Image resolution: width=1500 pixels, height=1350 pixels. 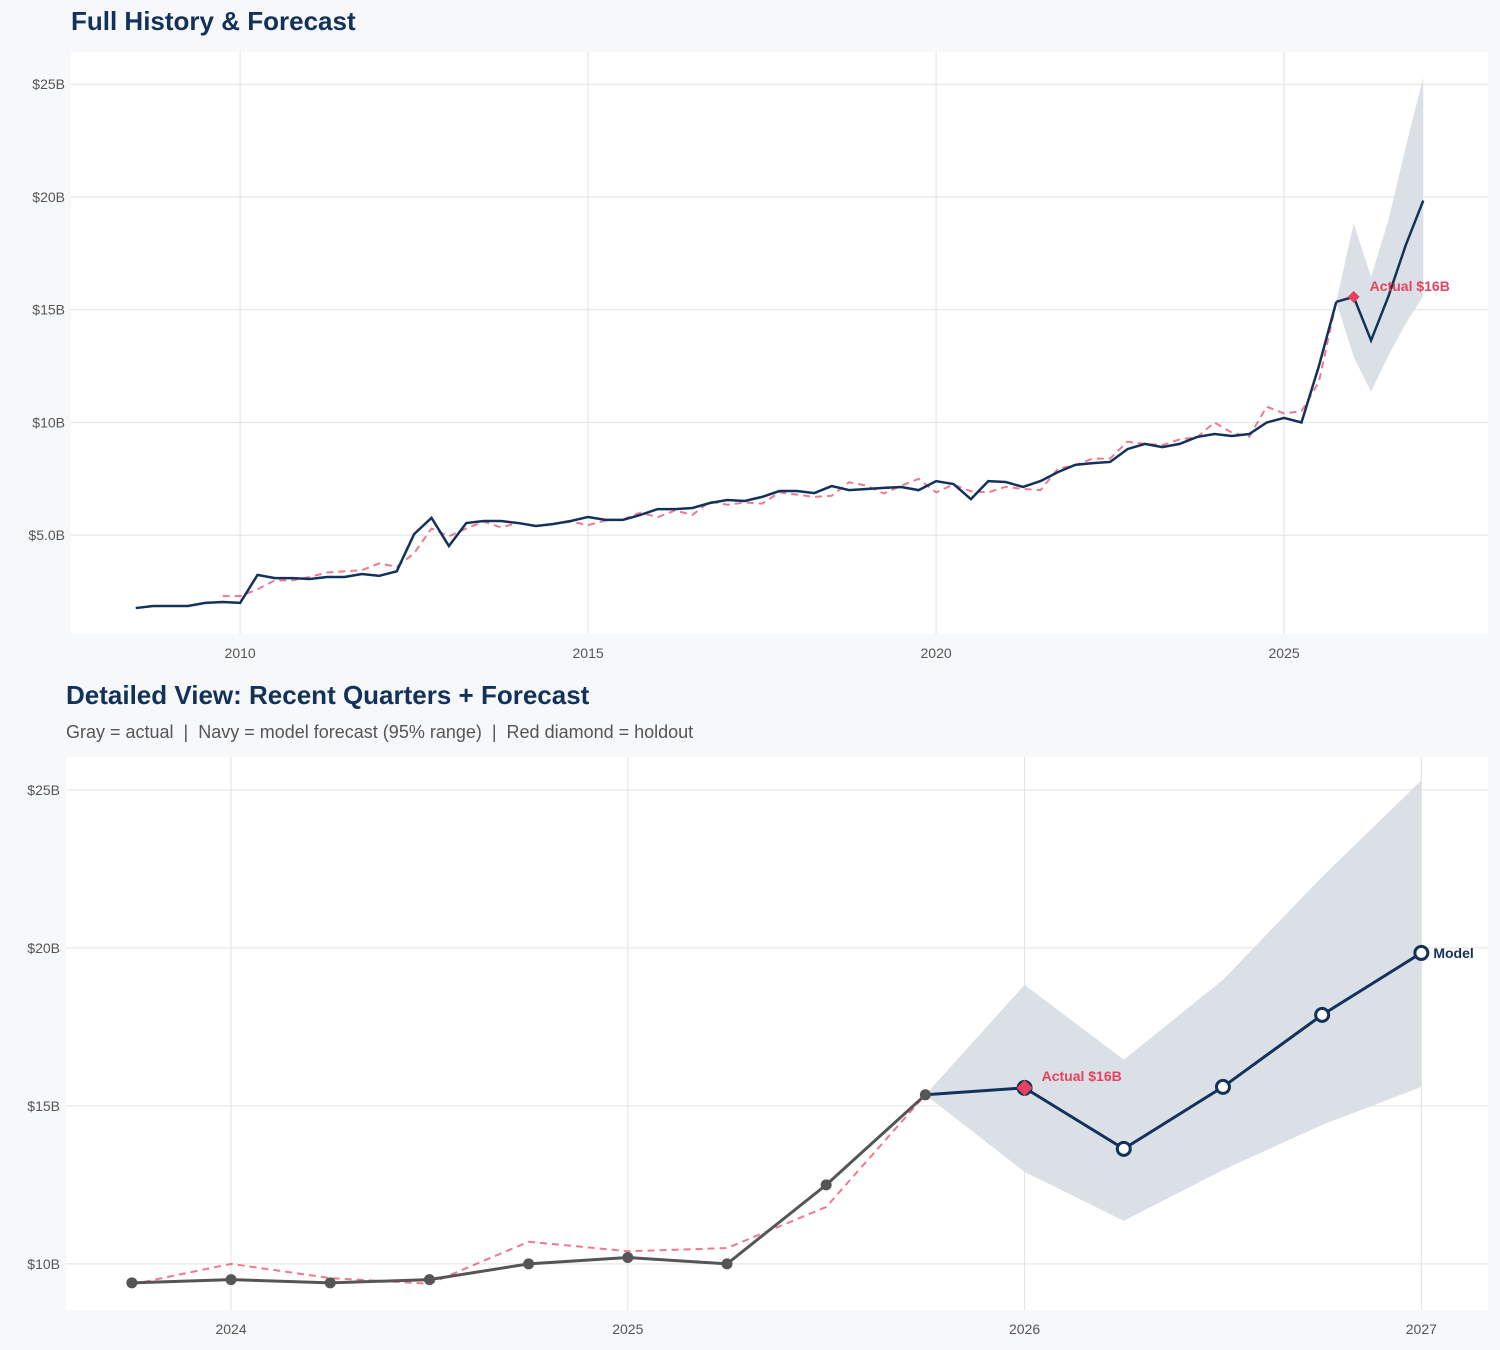 What do you see at coordinates (588, 653) in the screenshot?
I see `x-tick-label: 2015` at bounding box center [588, 653].